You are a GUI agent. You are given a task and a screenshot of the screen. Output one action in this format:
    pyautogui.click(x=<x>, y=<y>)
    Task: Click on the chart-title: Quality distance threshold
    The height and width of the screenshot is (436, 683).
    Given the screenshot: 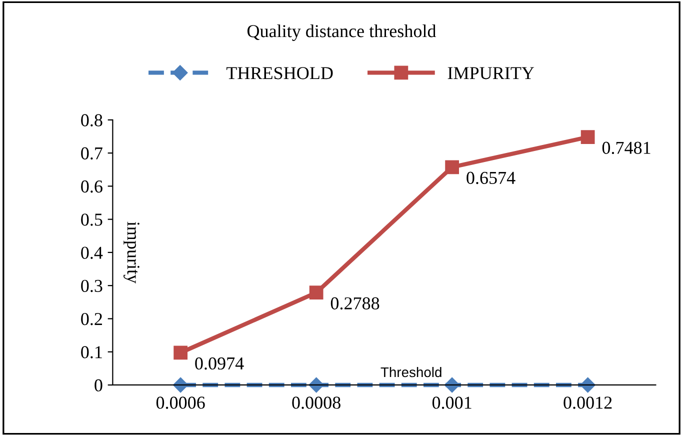 What is the action you would take?
    pyautogui.click(x=341, y=32)
    